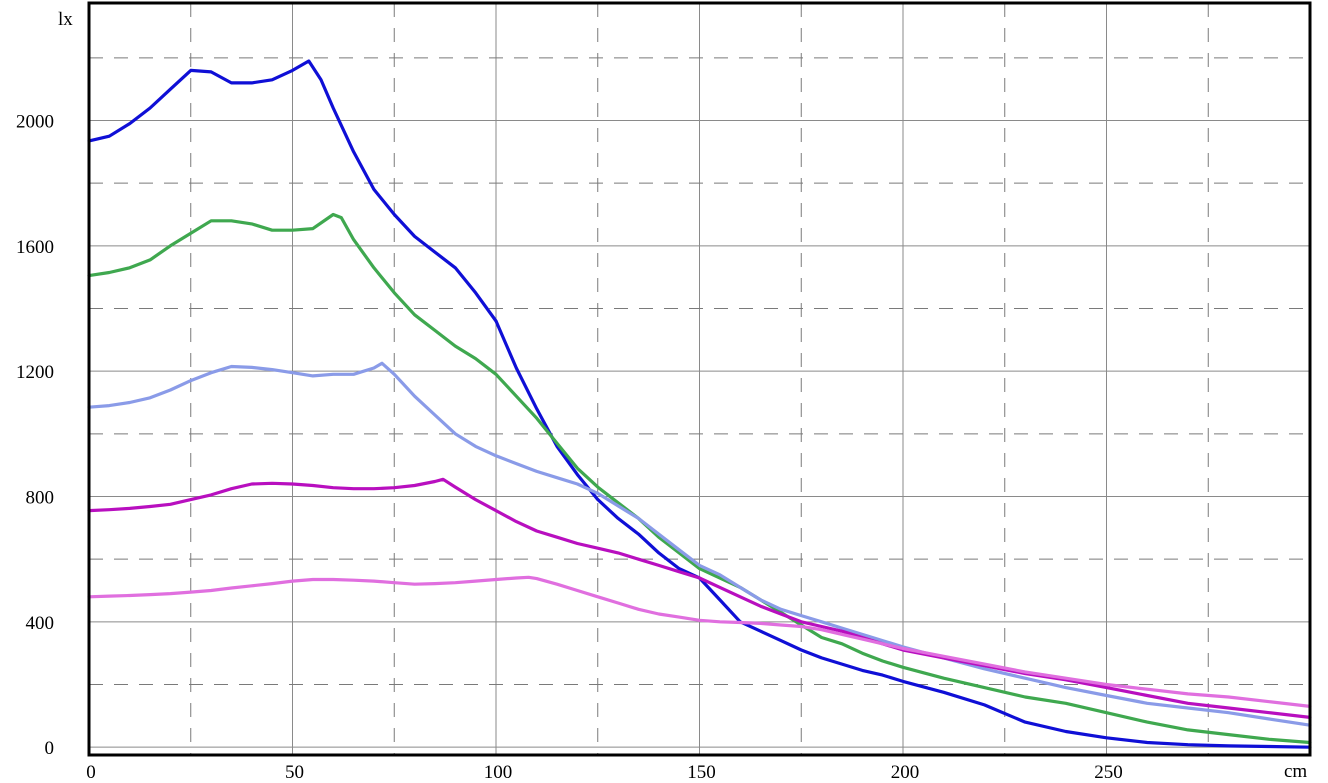  I want to click on y-tick-label: 400, so click(40, 623).